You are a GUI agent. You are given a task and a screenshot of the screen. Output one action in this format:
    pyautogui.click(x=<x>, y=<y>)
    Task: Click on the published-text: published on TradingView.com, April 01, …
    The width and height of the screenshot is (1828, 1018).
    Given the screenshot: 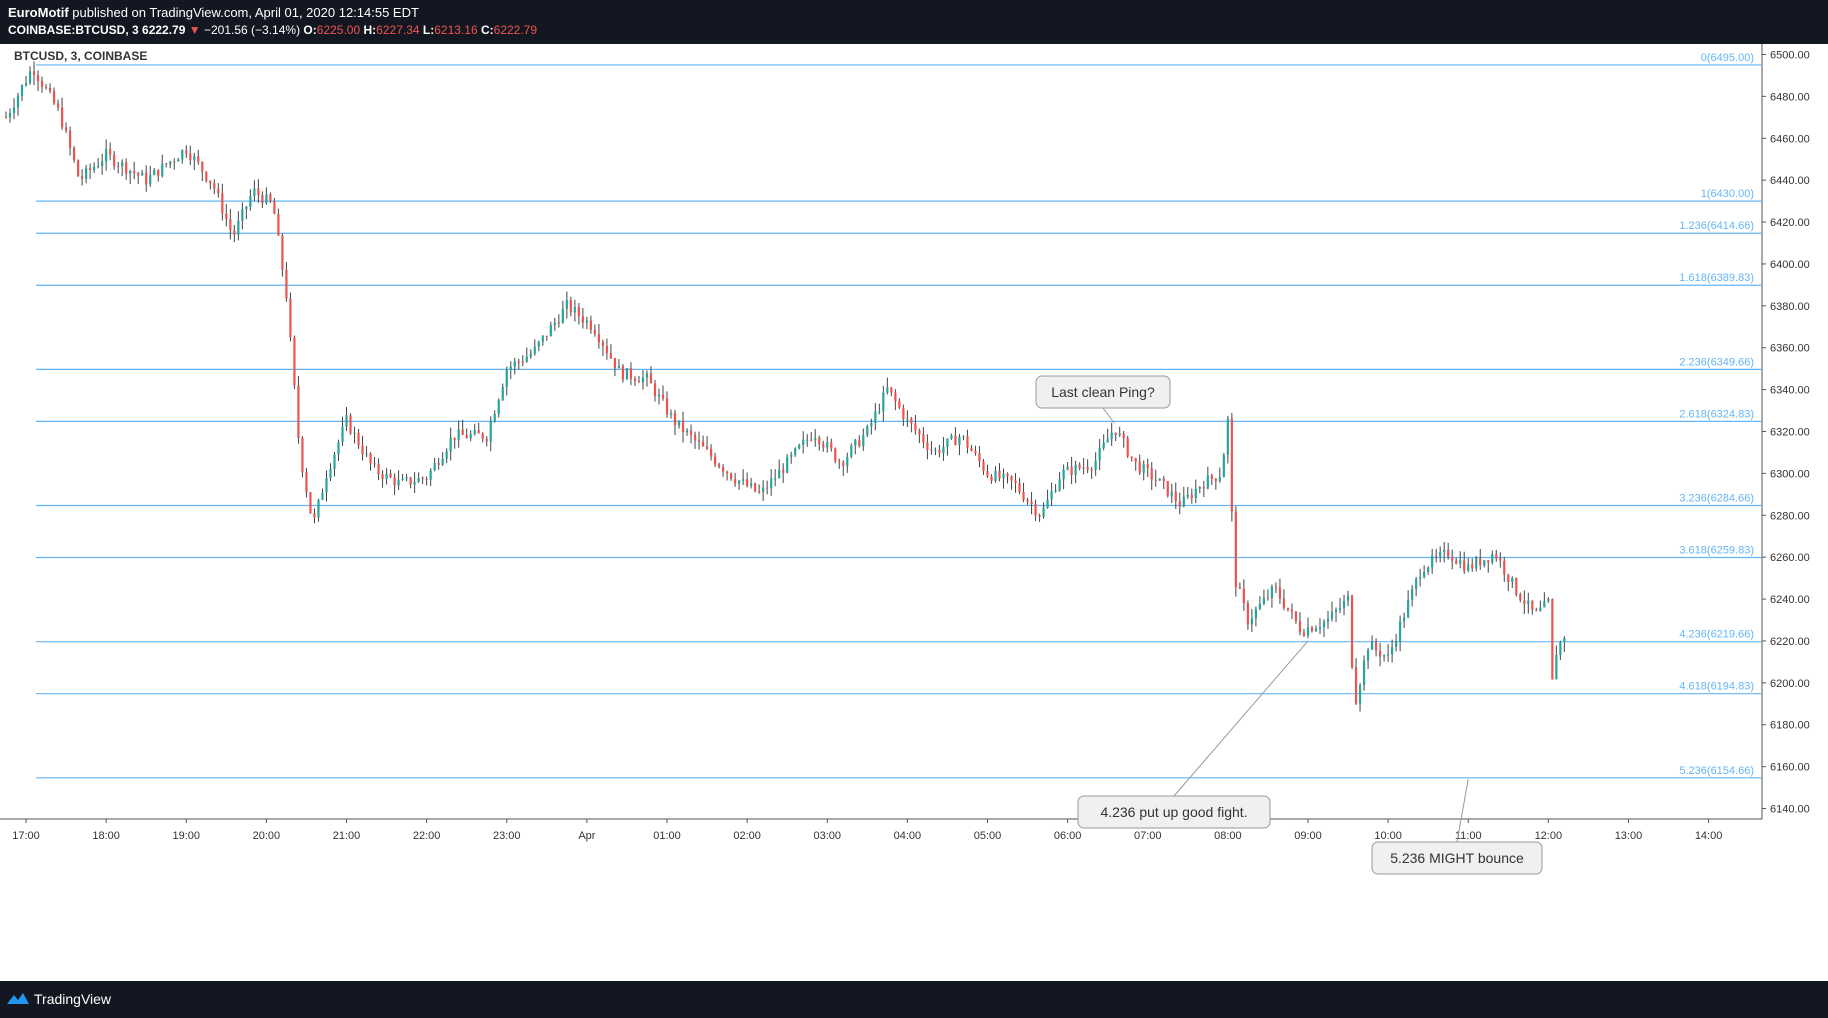 What is the action you would take?
    pyautogui.click(x=245, y=12)
    